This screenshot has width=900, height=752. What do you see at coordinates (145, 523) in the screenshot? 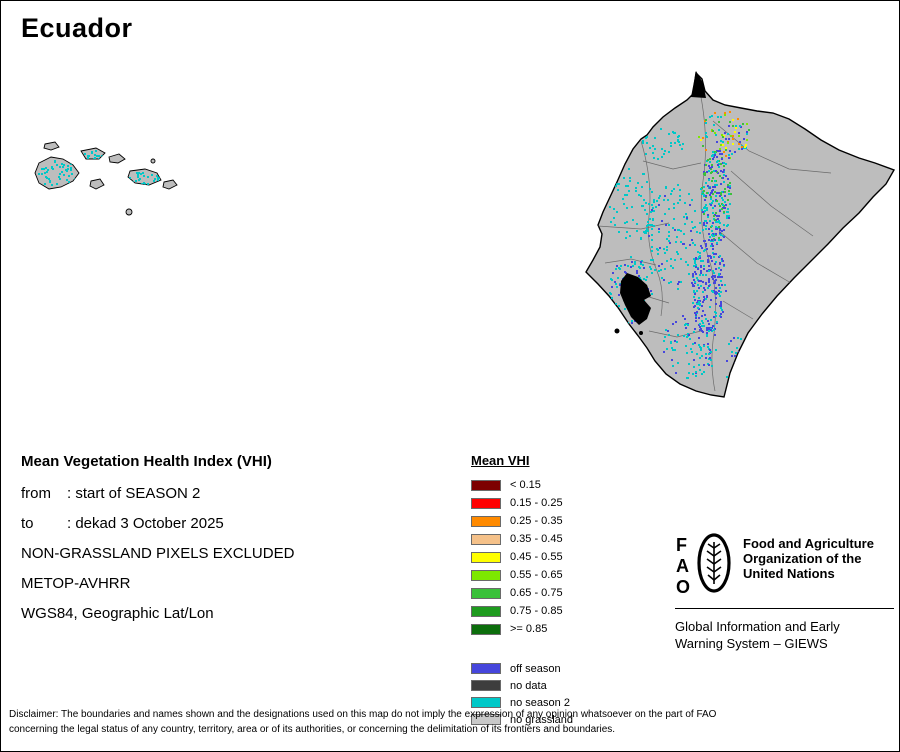
I see `info-param-value: : dekad 3 October 2025` at bounding box center [145, 523].